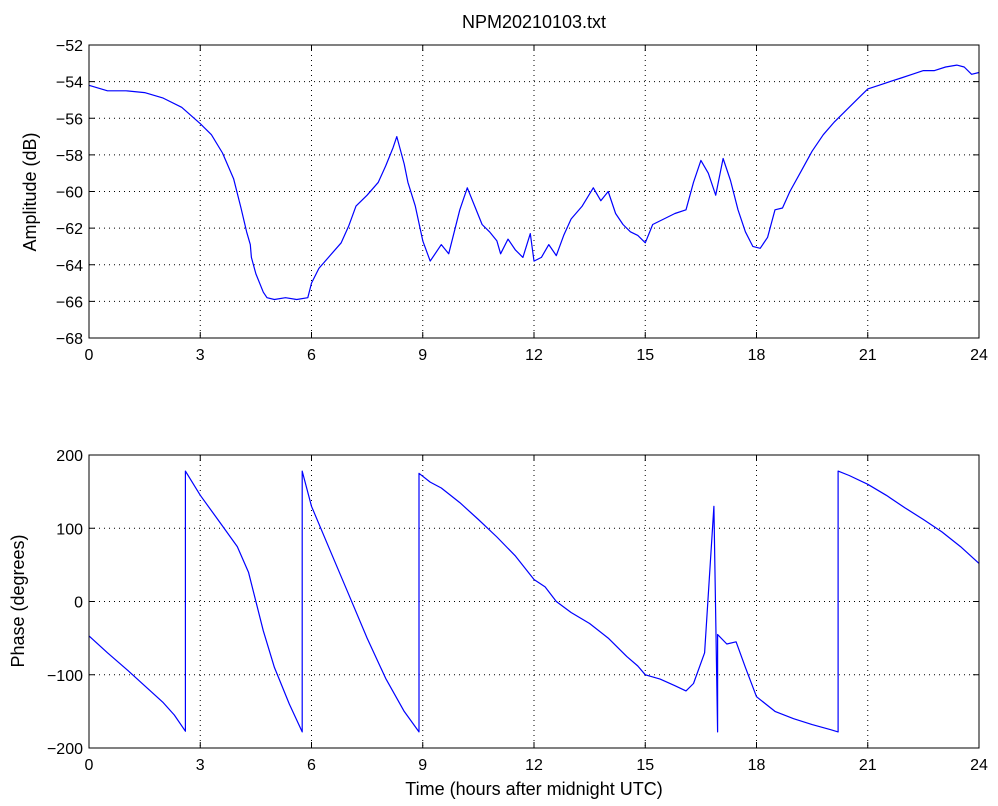 The image size is (998, 806). Describe the element at coordinates (533, 789) in the screenshot. I see `phase-xlabel: Time (hours after midnight UTC)` at that location.